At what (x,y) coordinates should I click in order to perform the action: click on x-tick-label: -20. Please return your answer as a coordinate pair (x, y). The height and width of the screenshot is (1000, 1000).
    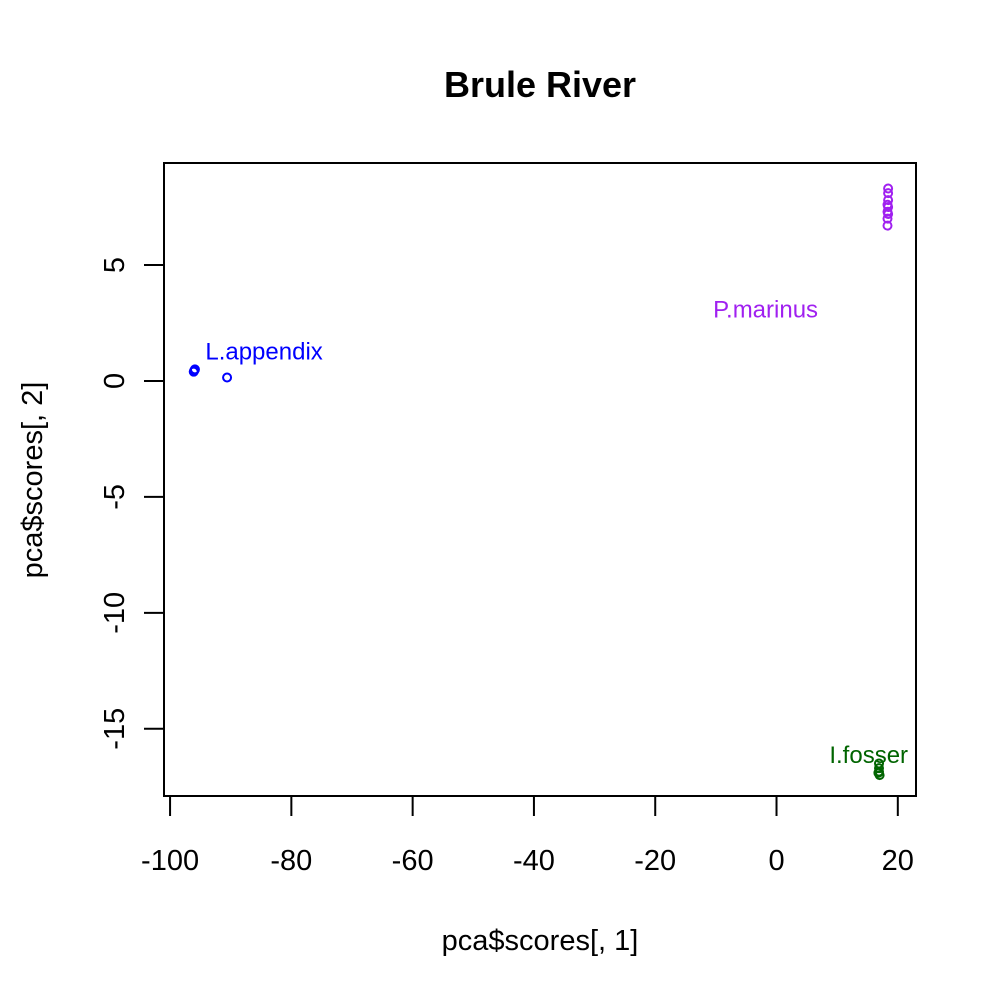
    Looking at the image, I should click on (655, 861).